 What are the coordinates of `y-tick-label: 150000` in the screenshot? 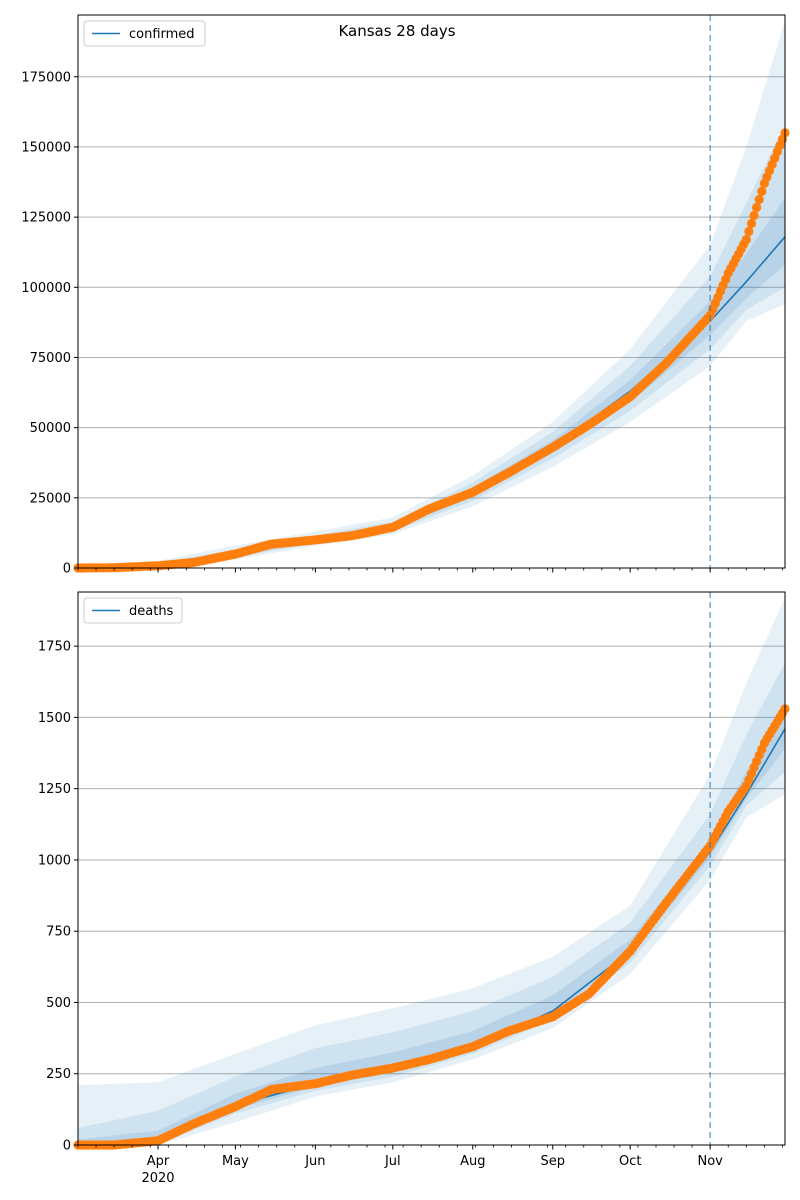 It's located at (46, 147).